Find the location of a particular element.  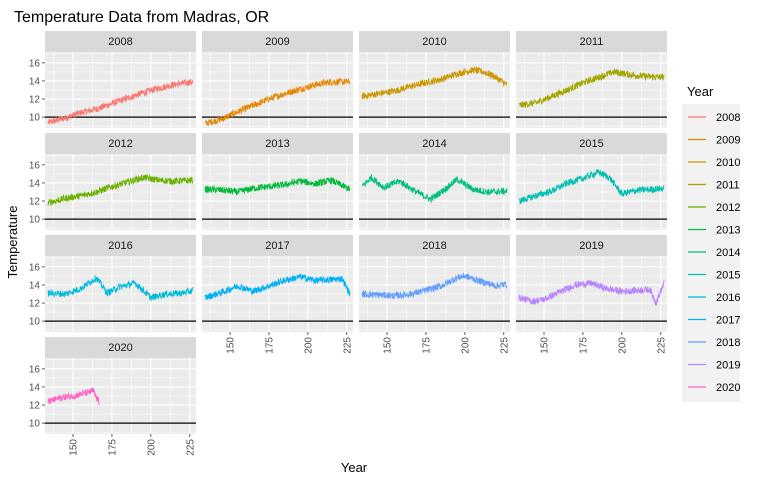

facet-strip-label: 2013 is located at coordinates (277, 144).